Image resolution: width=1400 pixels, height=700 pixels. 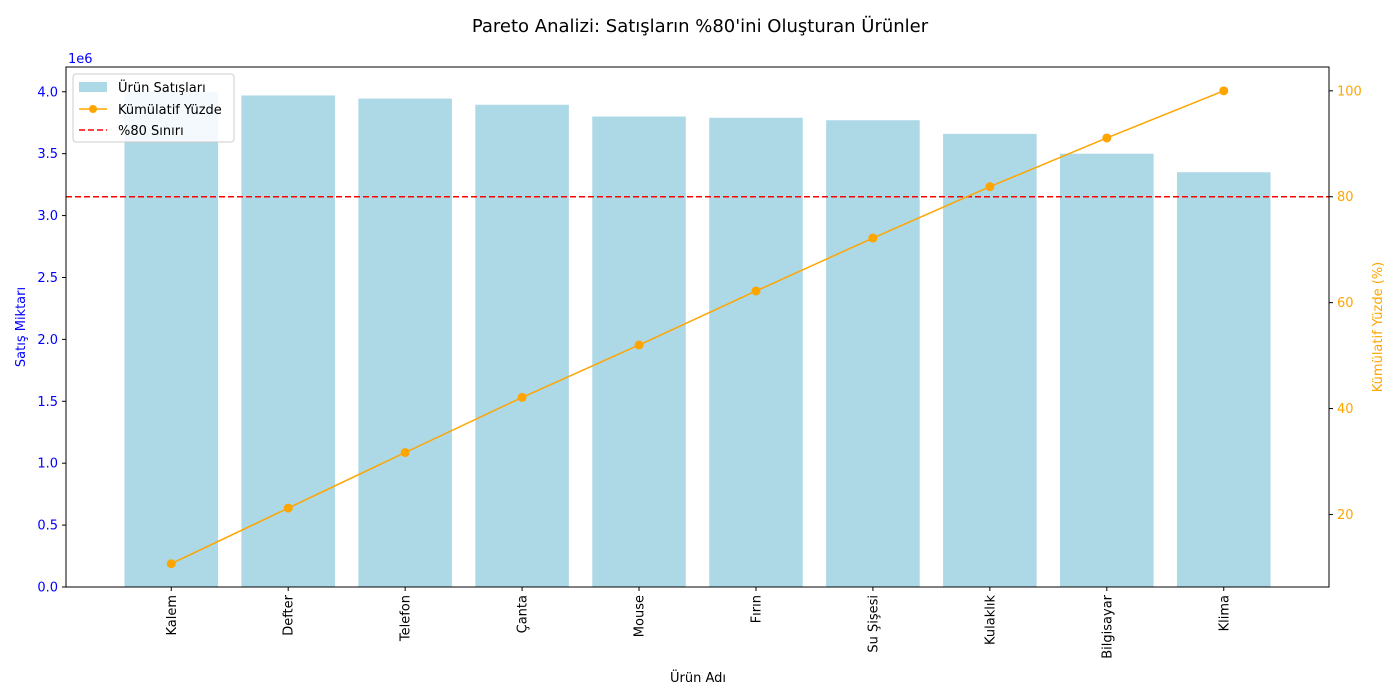 What do you see at coordinates (21, 327) in the screenshot?
I see `y-axis-label: Satış Miktarı` at bounding box center [21, 327].